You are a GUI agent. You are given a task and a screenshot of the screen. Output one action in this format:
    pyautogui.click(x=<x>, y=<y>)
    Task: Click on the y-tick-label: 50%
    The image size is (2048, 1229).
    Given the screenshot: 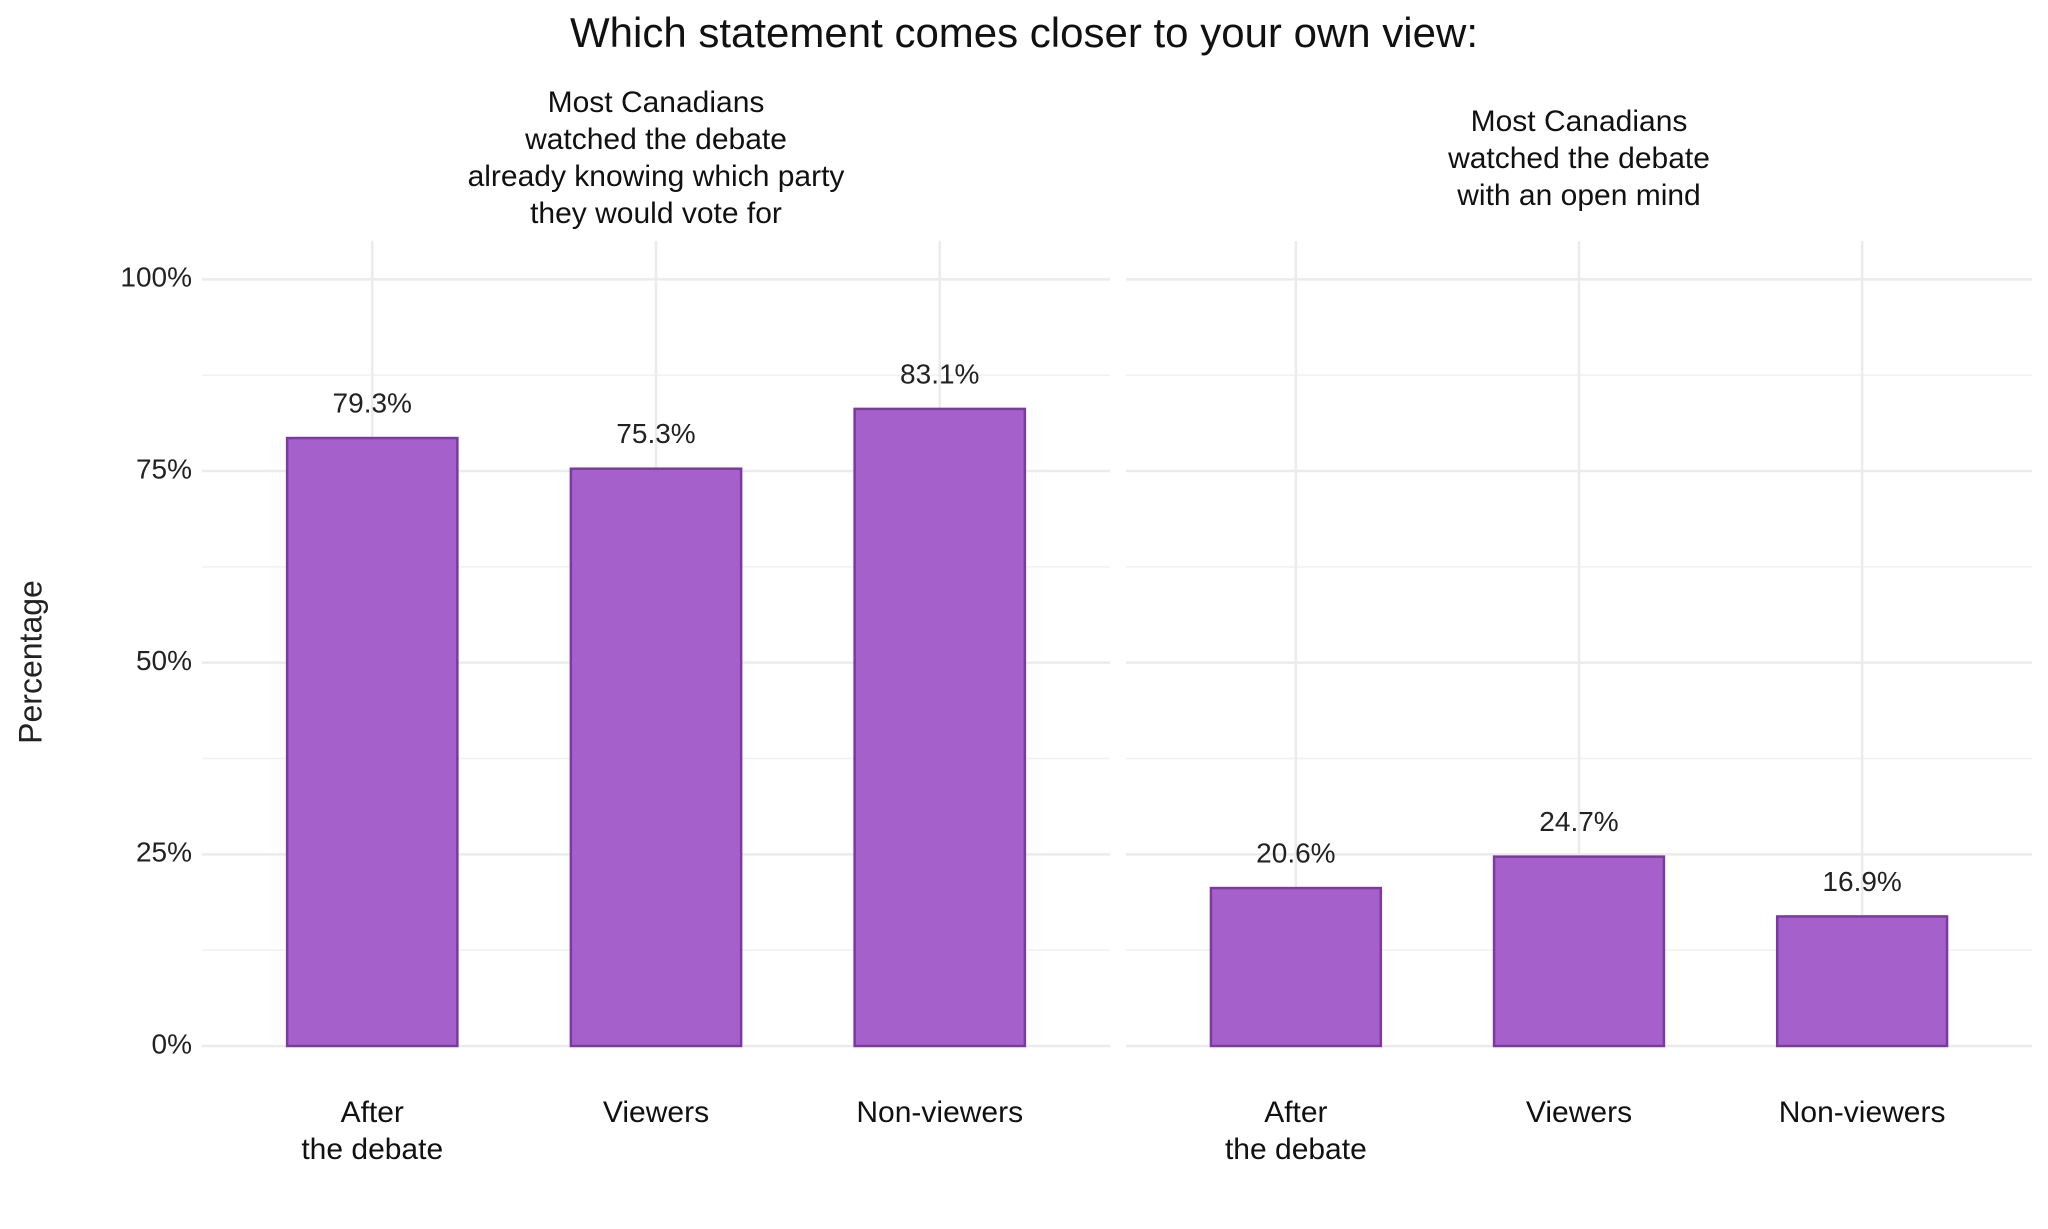 What is the action you would take?
    pyautogui.click(x=164, y=660)
    